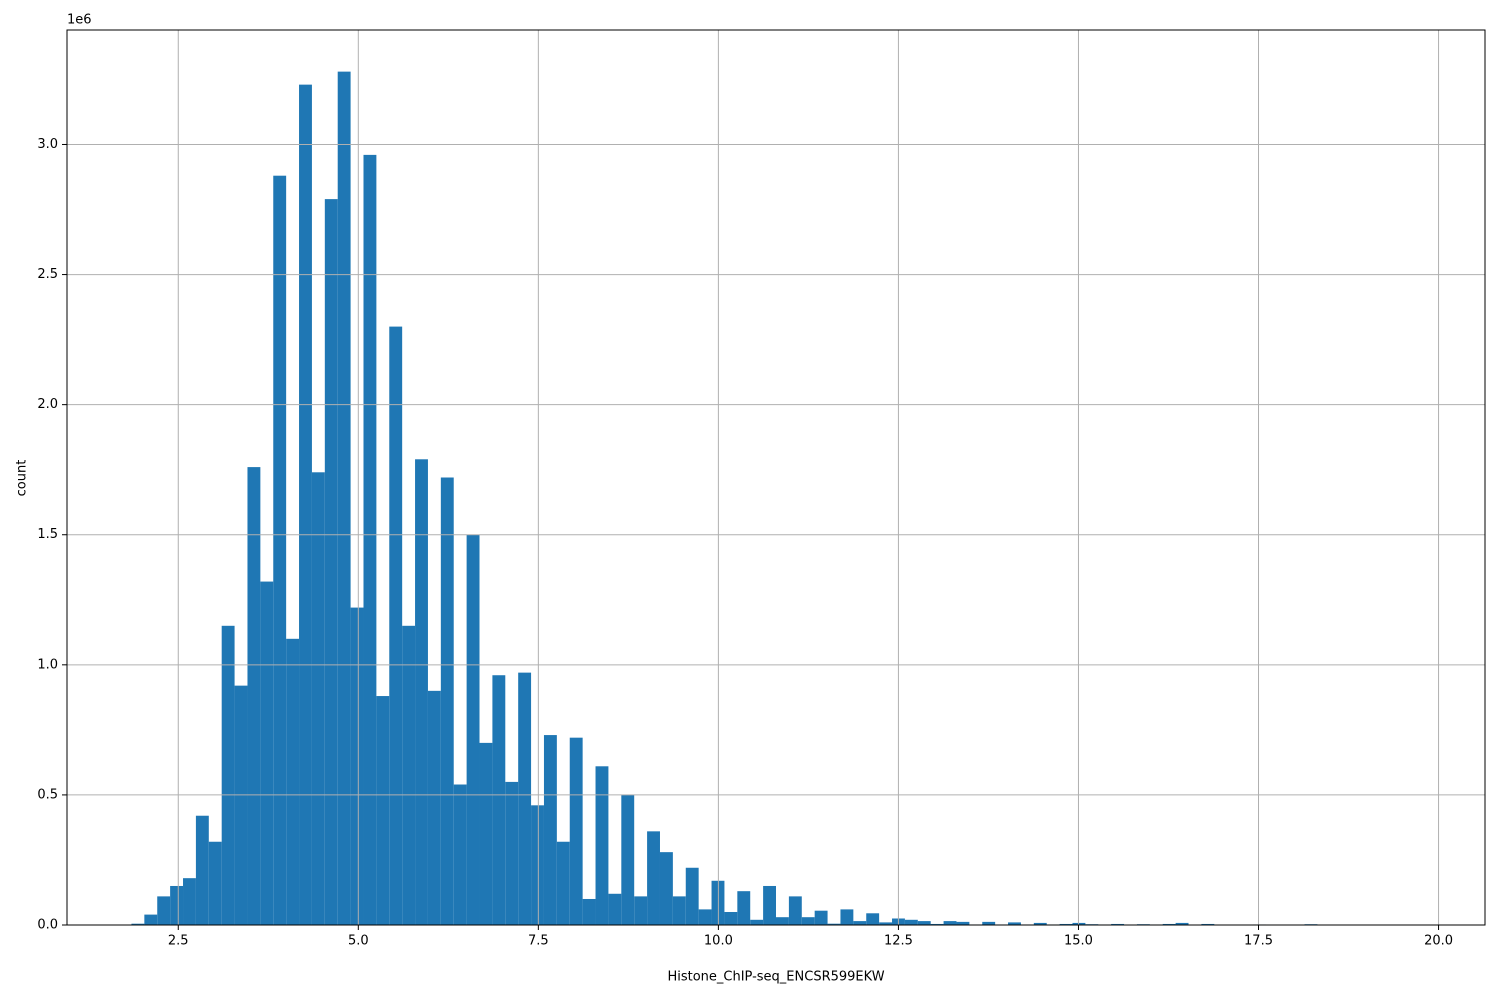 Image resolution: width=1500 pixels, height=1000 pixels. Describe the element at coordinates (47, 534) in the screenshot. I see `y-tick-label: 1.5` at that location.